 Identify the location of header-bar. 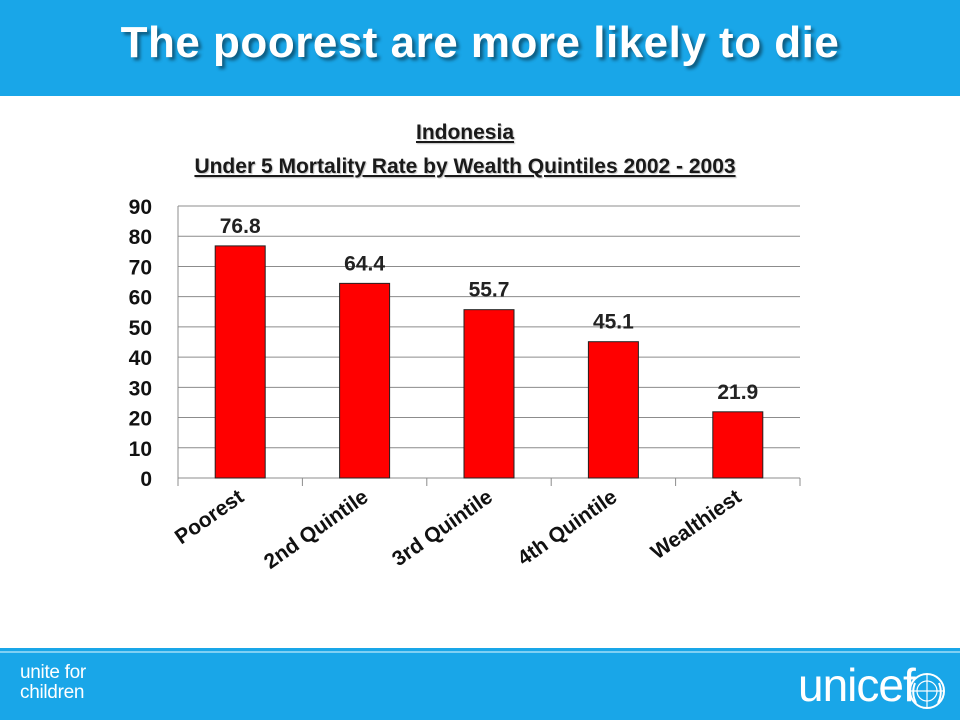
(480, 48).